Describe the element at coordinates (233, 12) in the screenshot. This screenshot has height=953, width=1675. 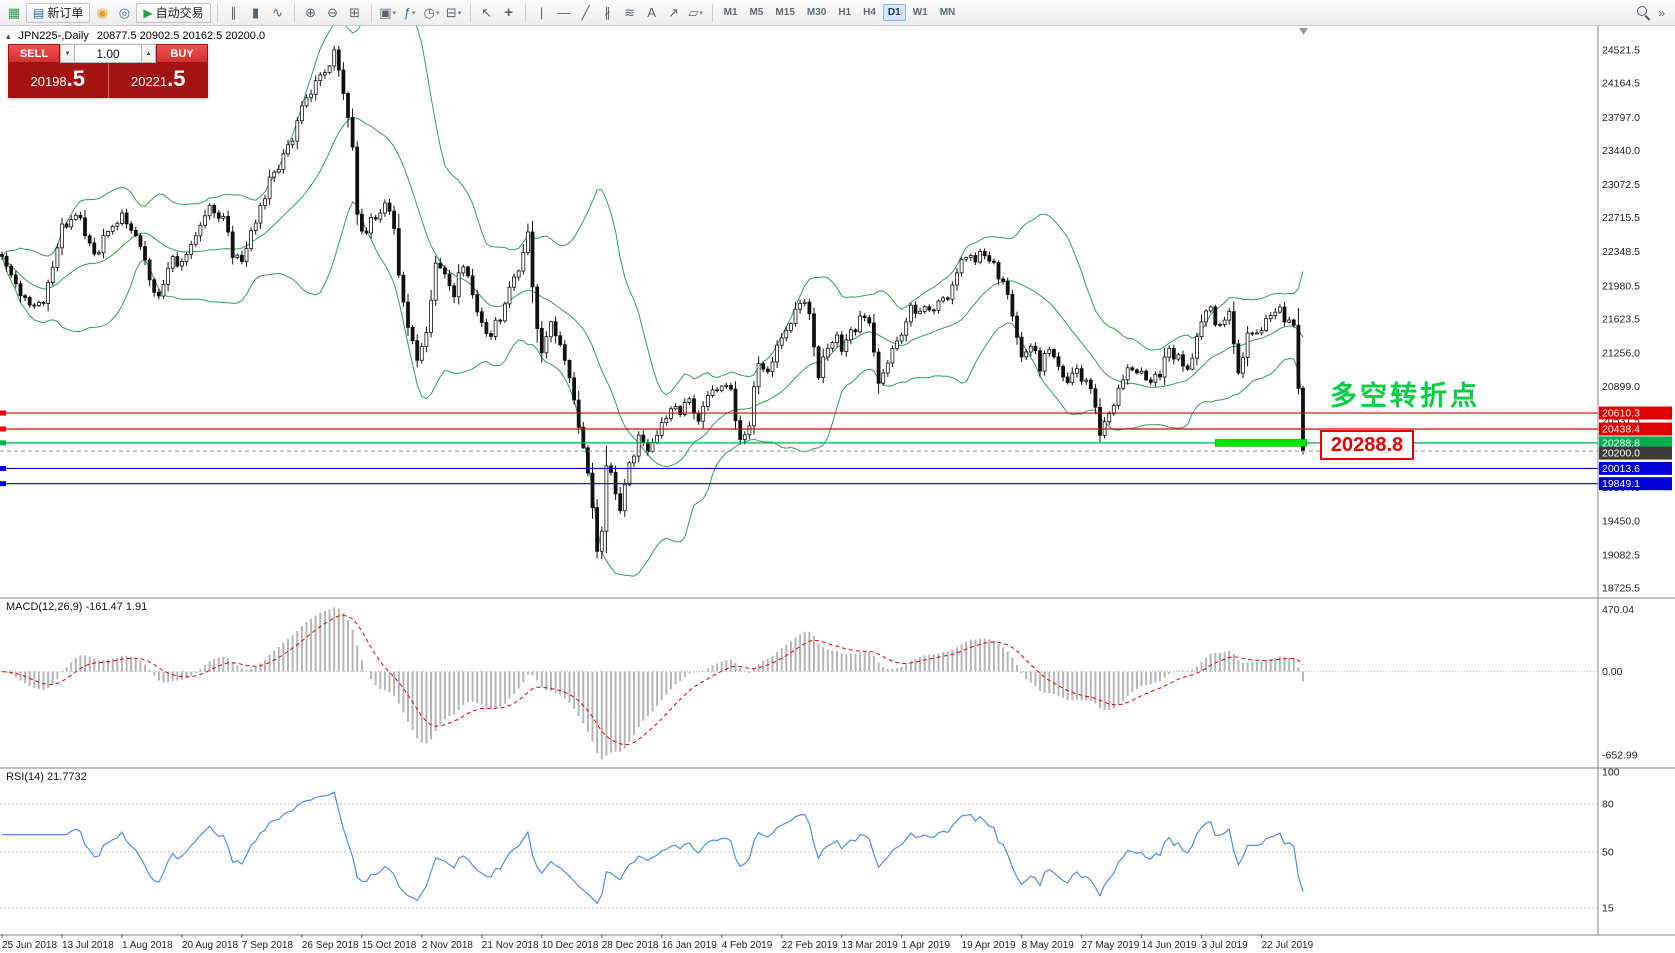
I see `chart-bars-icon: ∥` at that location.